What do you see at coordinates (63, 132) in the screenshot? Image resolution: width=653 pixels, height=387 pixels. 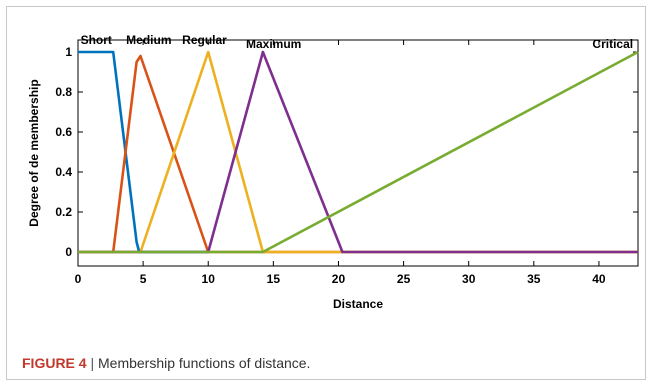 I see `y-tick-label: 0.6` at bounding box center [63, 132].